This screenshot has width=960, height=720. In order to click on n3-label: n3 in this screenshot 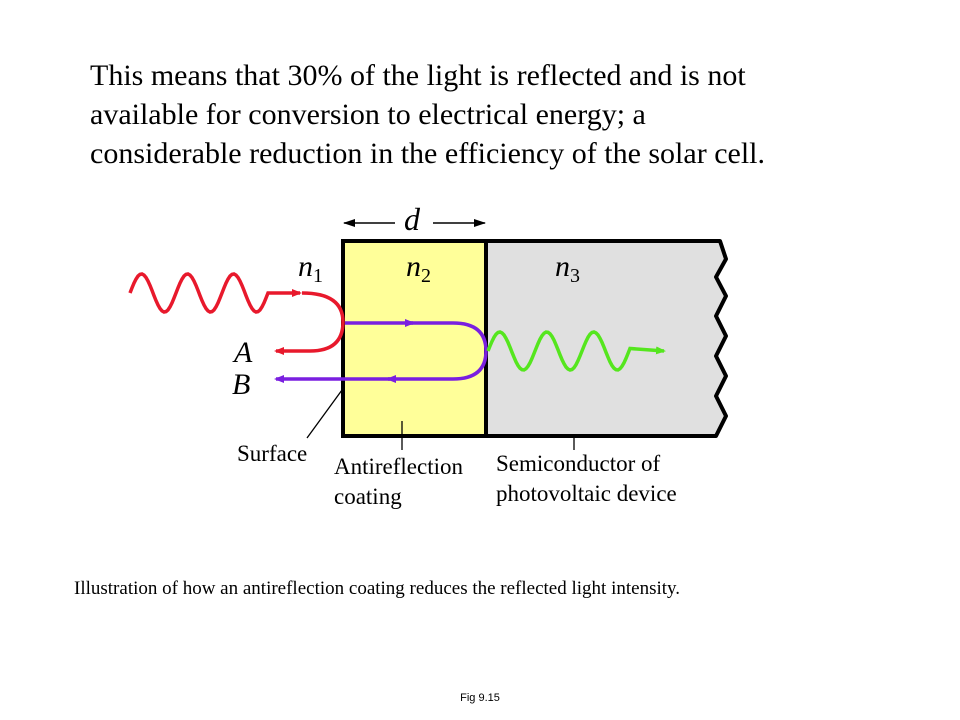, I will do `click(567, 268)`.